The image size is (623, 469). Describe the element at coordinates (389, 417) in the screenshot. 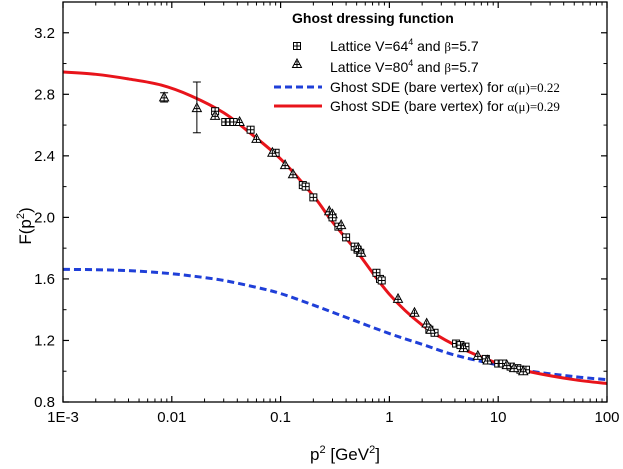

I see `x-tick-label: 1` at that location.